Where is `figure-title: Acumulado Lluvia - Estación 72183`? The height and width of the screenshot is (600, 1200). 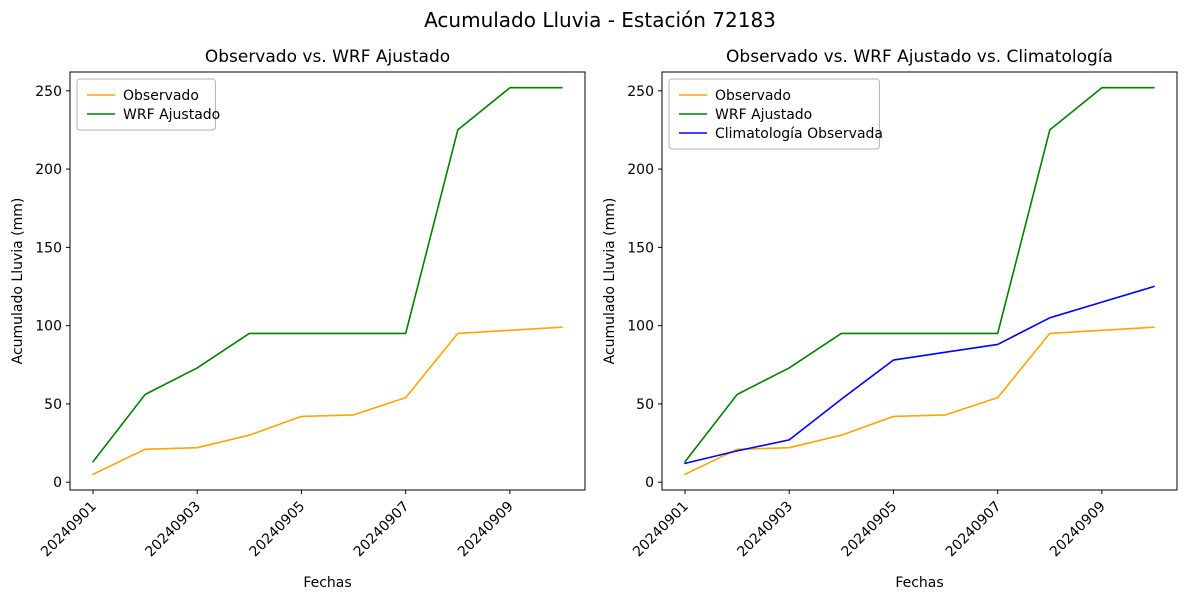 figure-title: Acumulado Lluvia - Estación 72183 is located at coordinates (600, 20).